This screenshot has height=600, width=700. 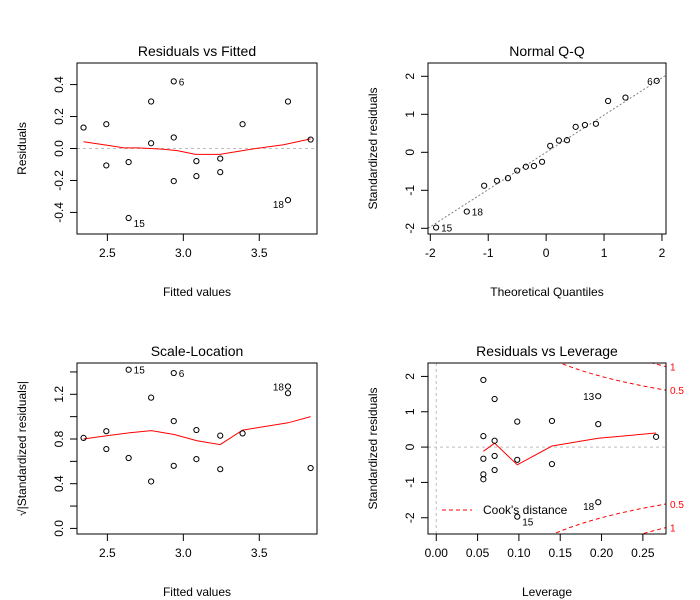 I want to click on x-tick-label: 0.10, so click(x=519, y=553).